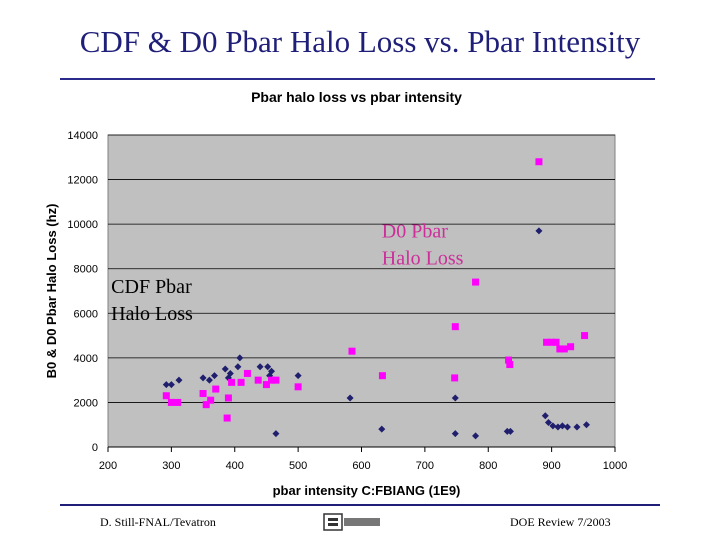 This screenshot has width=720, height=540. What do you see at coordinates (158, 522) in the screenshot?
I see `footer-author: D. Still-FNAL/Tevatron` at bounding box center [158, 522].